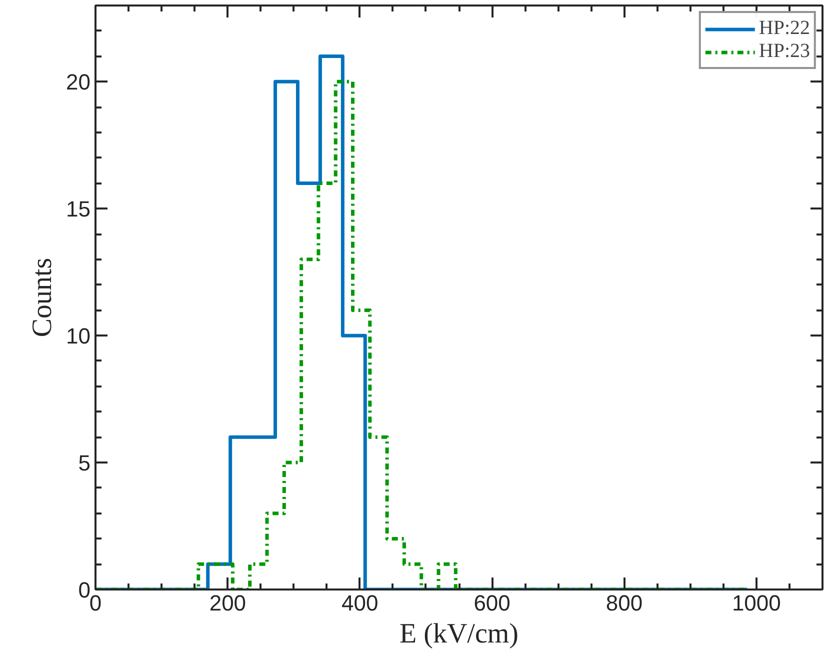 Image resolution: width=830 pixels, height=652 pixels. I want to click on y-axis-title: Counts, so click(42, 298).